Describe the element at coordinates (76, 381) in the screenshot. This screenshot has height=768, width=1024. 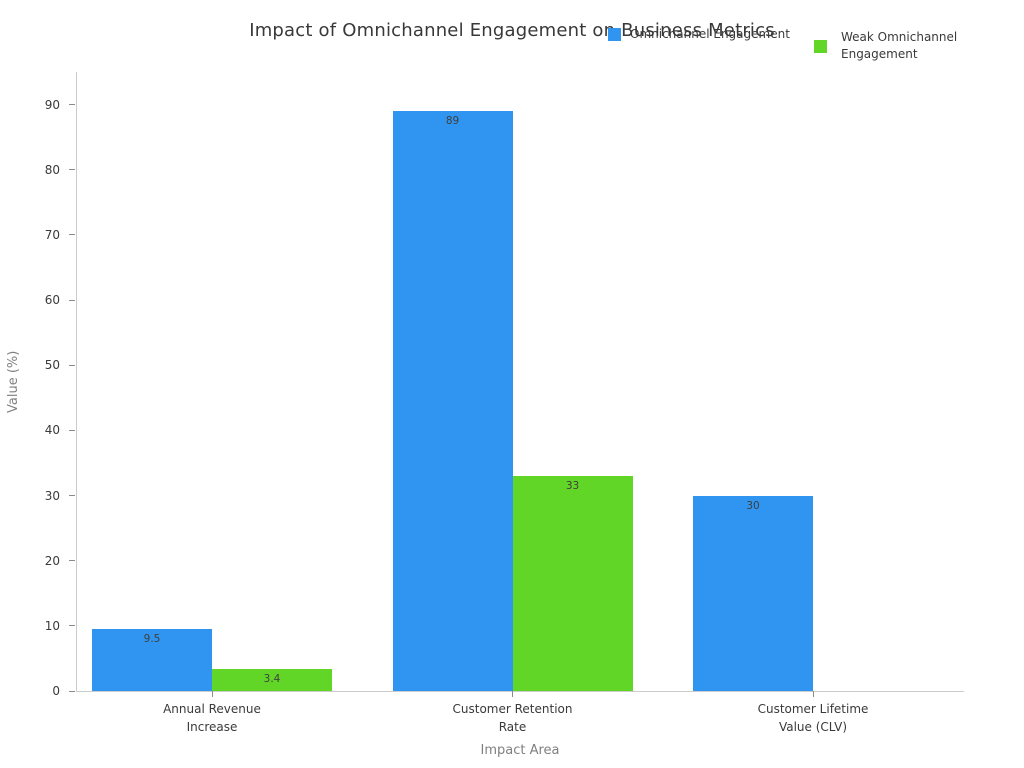
I see `y-axis-spine` at that location.